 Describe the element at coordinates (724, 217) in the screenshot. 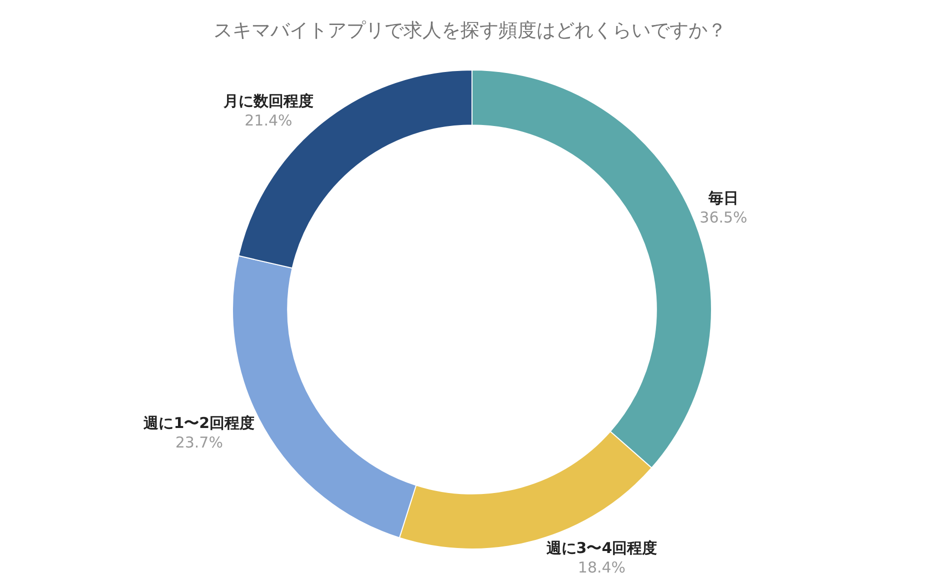

I see `data-label: 36.5%` at that location.